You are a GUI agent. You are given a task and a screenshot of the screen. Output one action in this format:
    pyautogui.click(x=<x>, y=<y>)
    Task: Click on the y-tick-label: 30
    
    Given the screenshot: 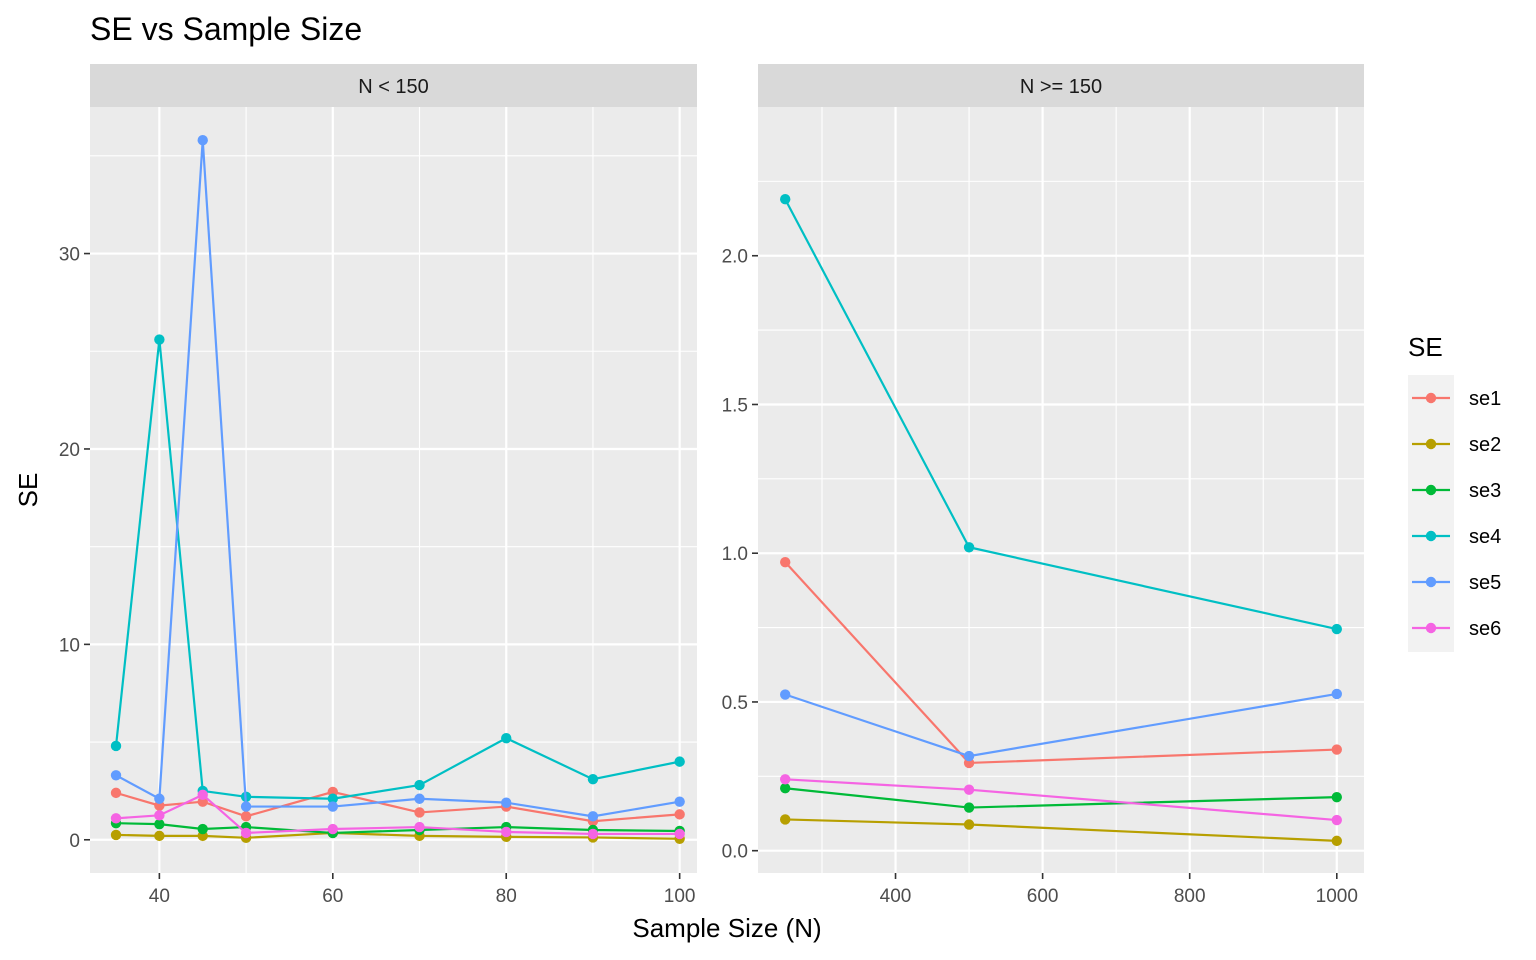 What is the action you would take?
    pyautogui.click(x=69, y=255)
    